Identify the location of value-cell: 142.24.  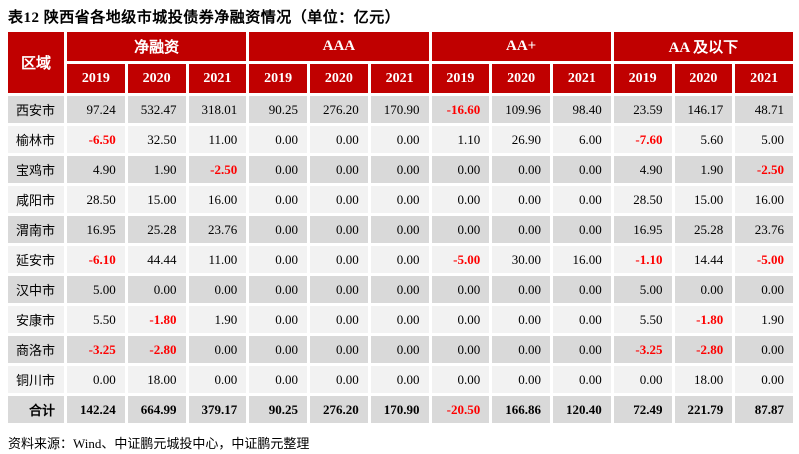
(96, 409).